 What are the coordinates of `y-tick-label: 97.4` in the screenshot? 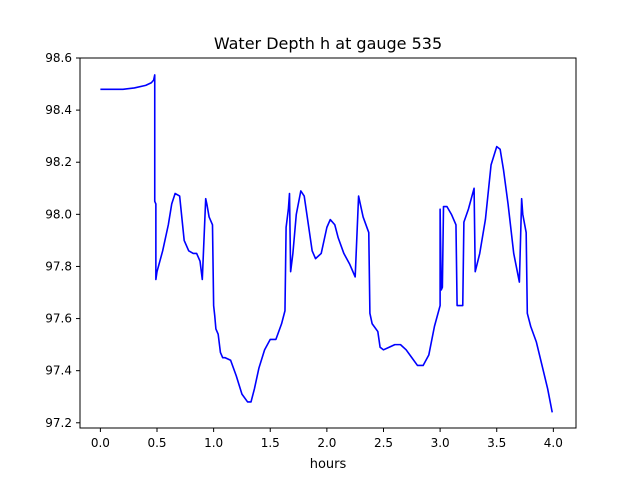 It's located at (58, 371).